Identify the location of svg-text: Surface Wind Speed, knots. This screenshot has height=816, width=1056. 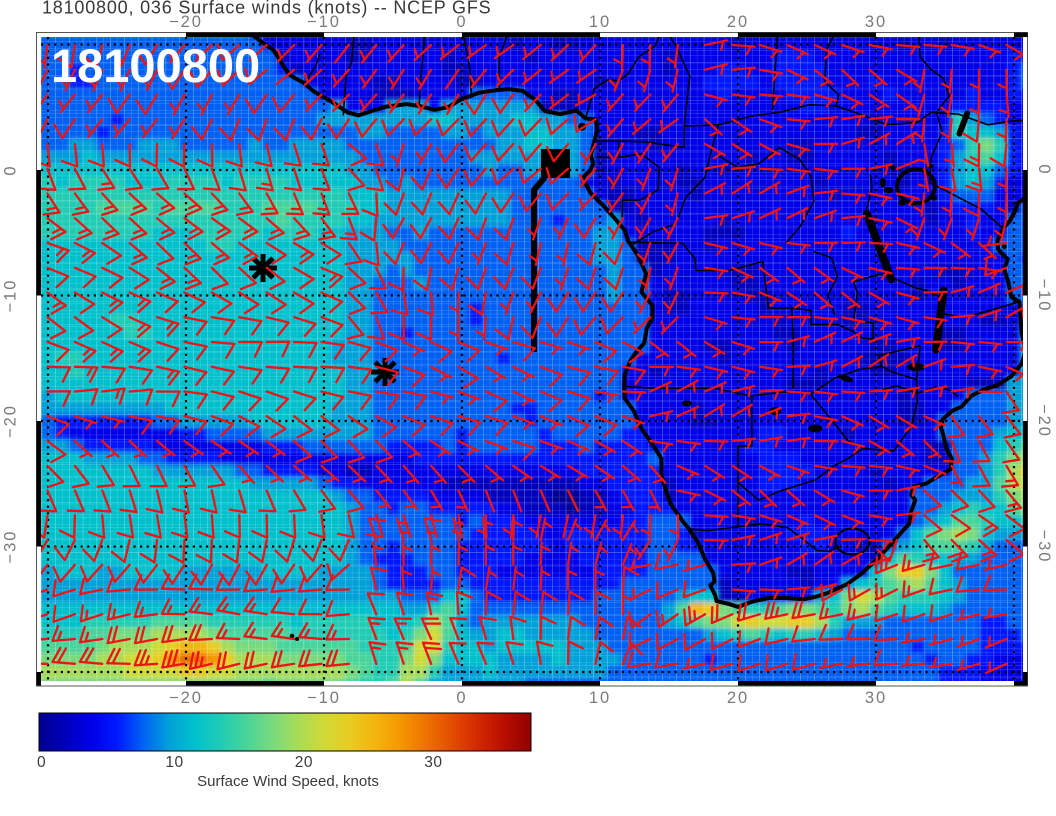
(288, 781).